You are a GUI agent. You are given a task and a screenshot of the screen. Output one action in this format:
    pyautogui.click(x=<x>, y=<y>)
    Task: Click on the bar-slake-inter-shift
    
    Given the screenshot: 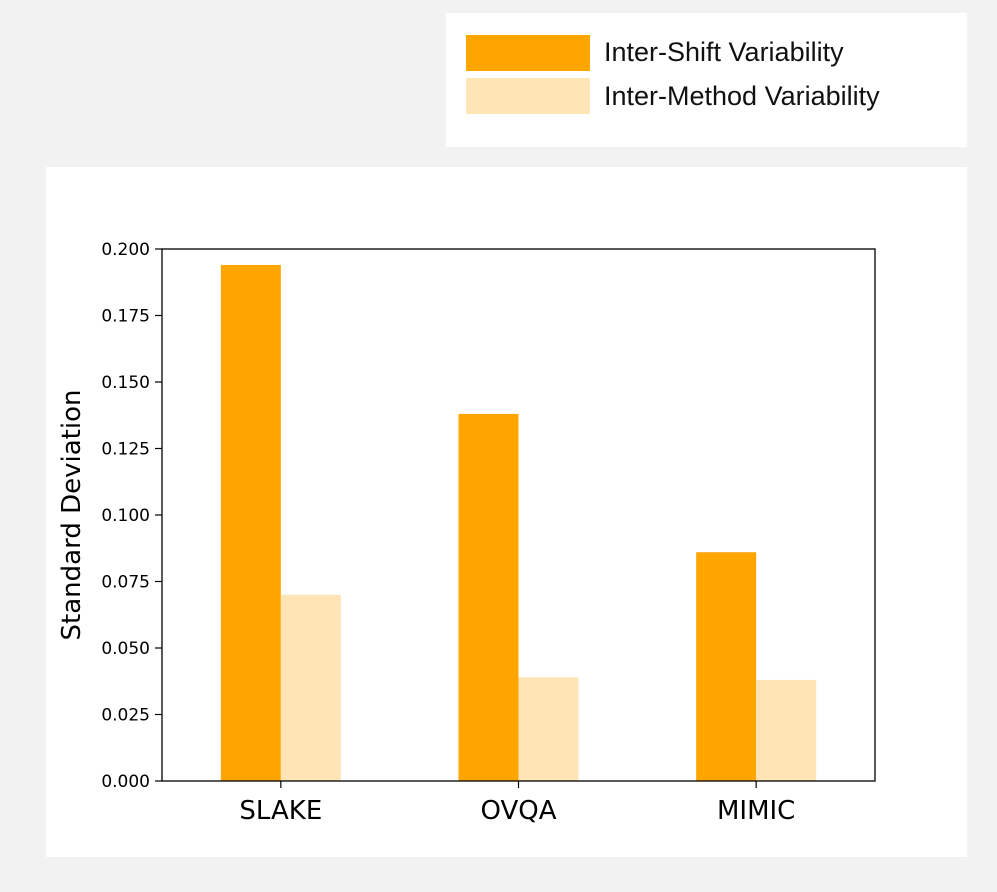 What is the action you would take?
    pyautogui.click(x=250, y=523)
    